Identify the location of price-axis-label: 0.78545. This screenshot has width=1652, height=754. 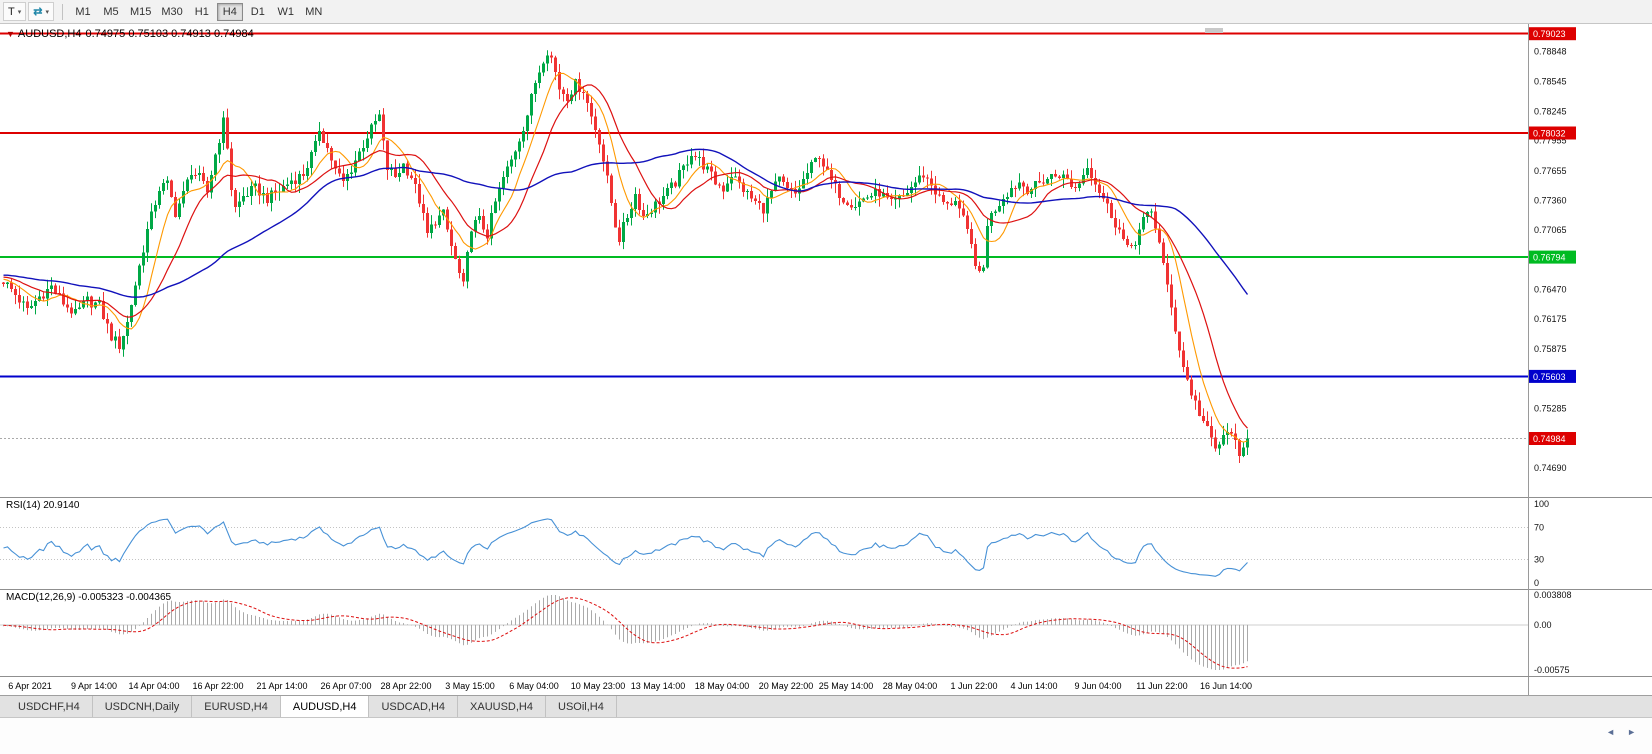
(1550, 82).